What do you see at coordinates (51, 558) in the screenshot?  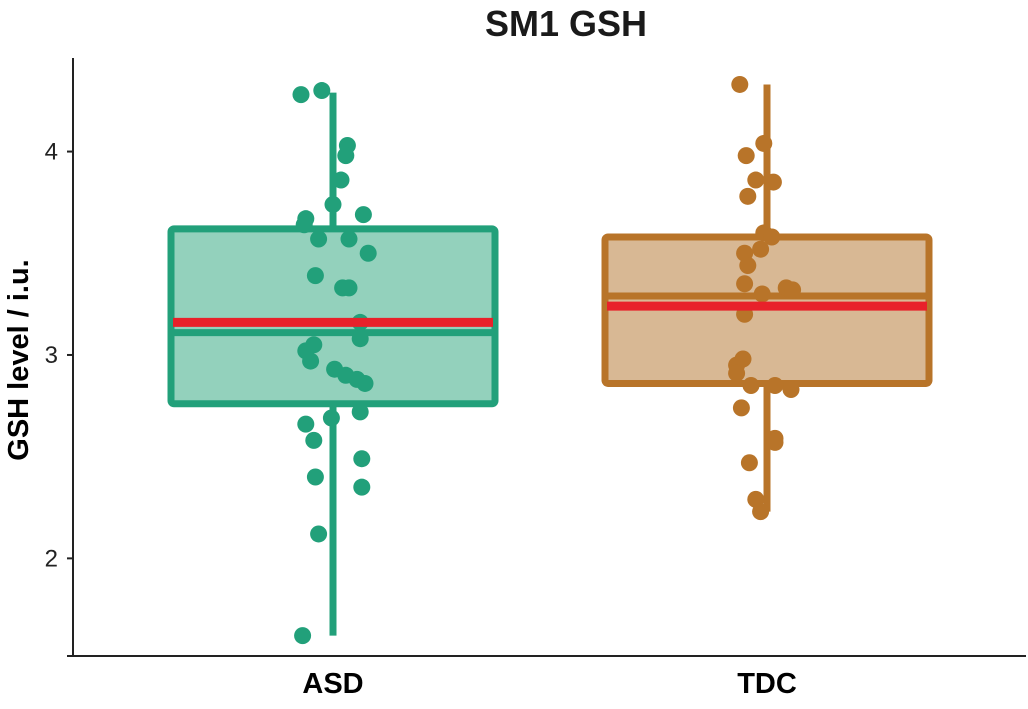 I see `y-tick-label: 2` at bounding box center [51, 558].